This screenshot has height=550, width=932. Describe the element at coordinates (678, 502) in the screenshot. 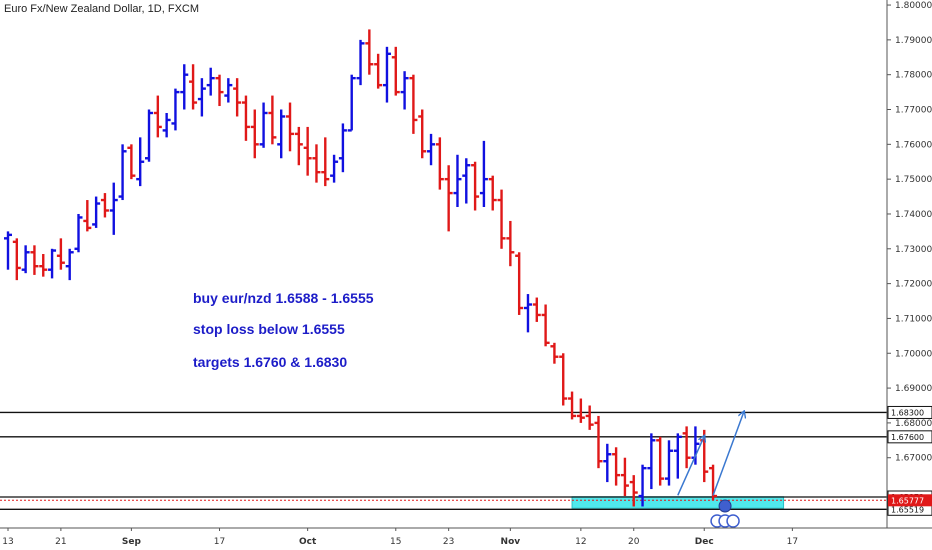

I see `buy-zone-rect` at that location.